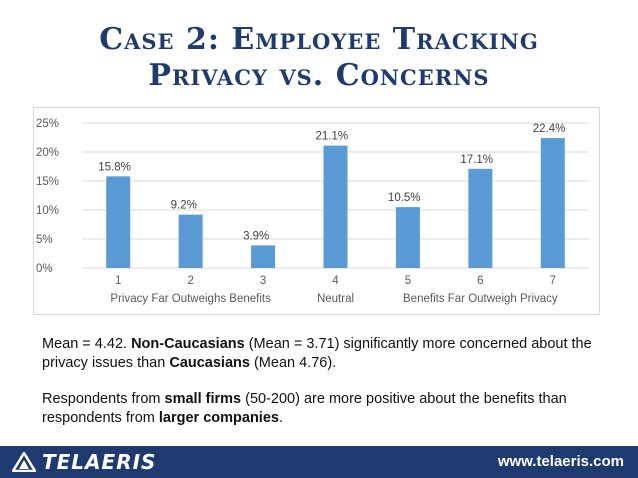 This screenshot has height=478, width=638. What do you see at coordinates (560, 461) in the screenshot?
I see `footer-url-link: www.telaeris.com` at bounding box center [560, 461].